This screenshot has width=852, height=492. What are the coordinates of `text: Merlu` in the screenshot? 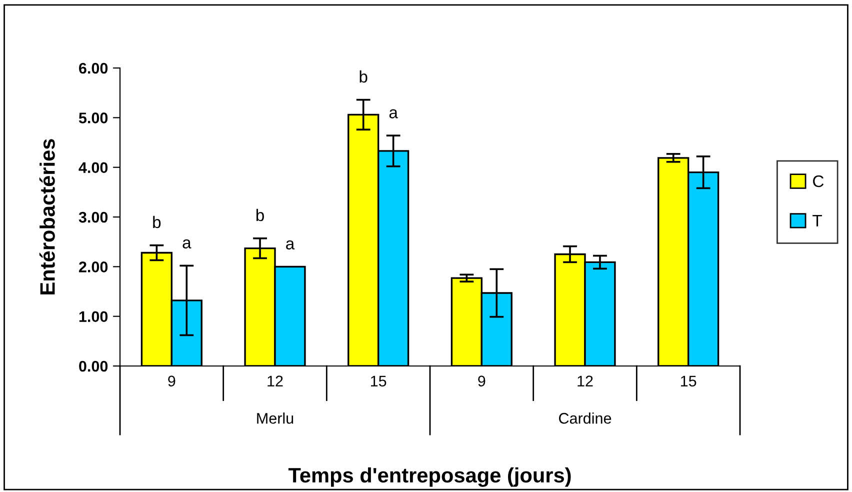 It's located at (275, 418).